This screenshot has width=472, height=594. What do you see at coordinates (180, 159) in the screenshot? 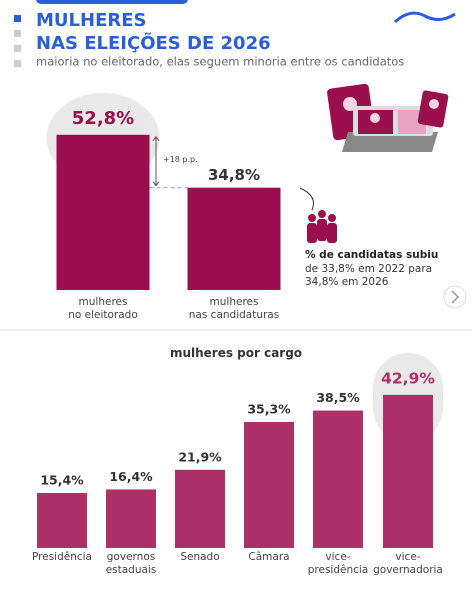
I see `difference-label: +18 p.p.` at bounding box center [180, 159].